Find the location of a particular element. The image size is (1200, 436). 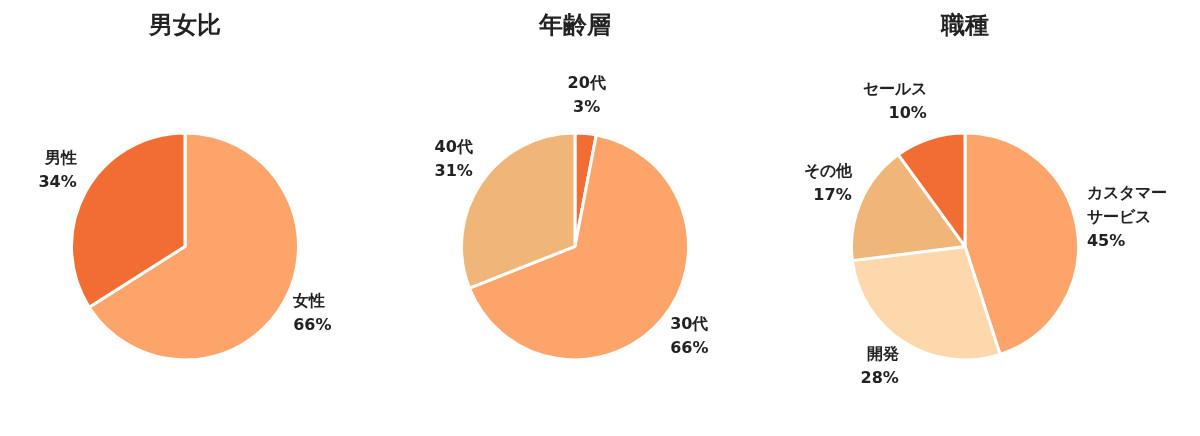

slice-label: 女性 is located at coordinates (309, 300).